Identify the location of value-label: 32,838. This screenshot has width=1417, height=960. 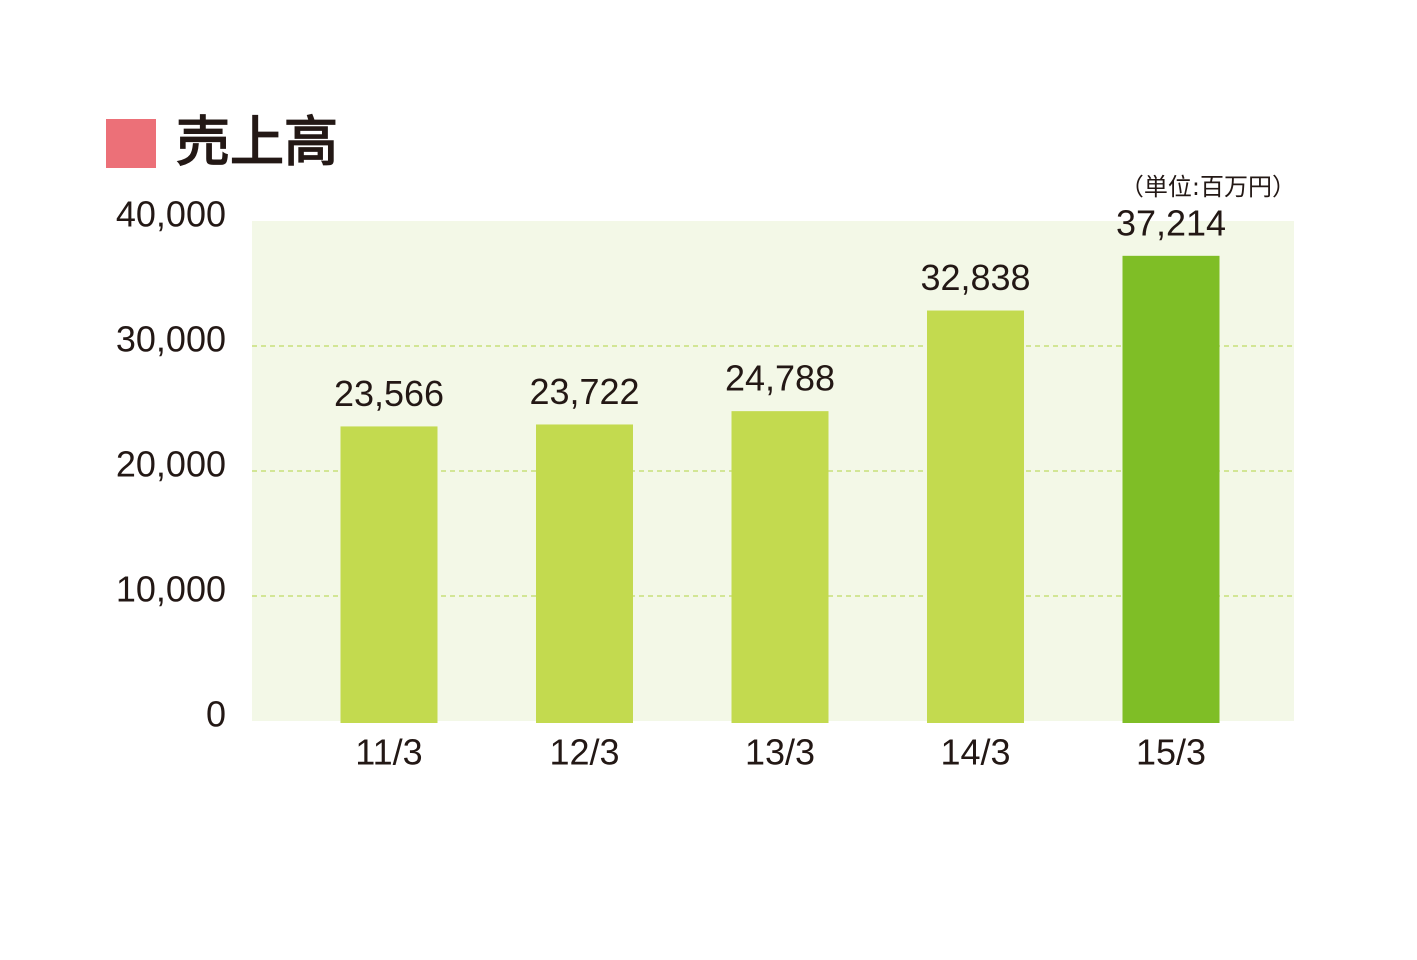
(975, 277).